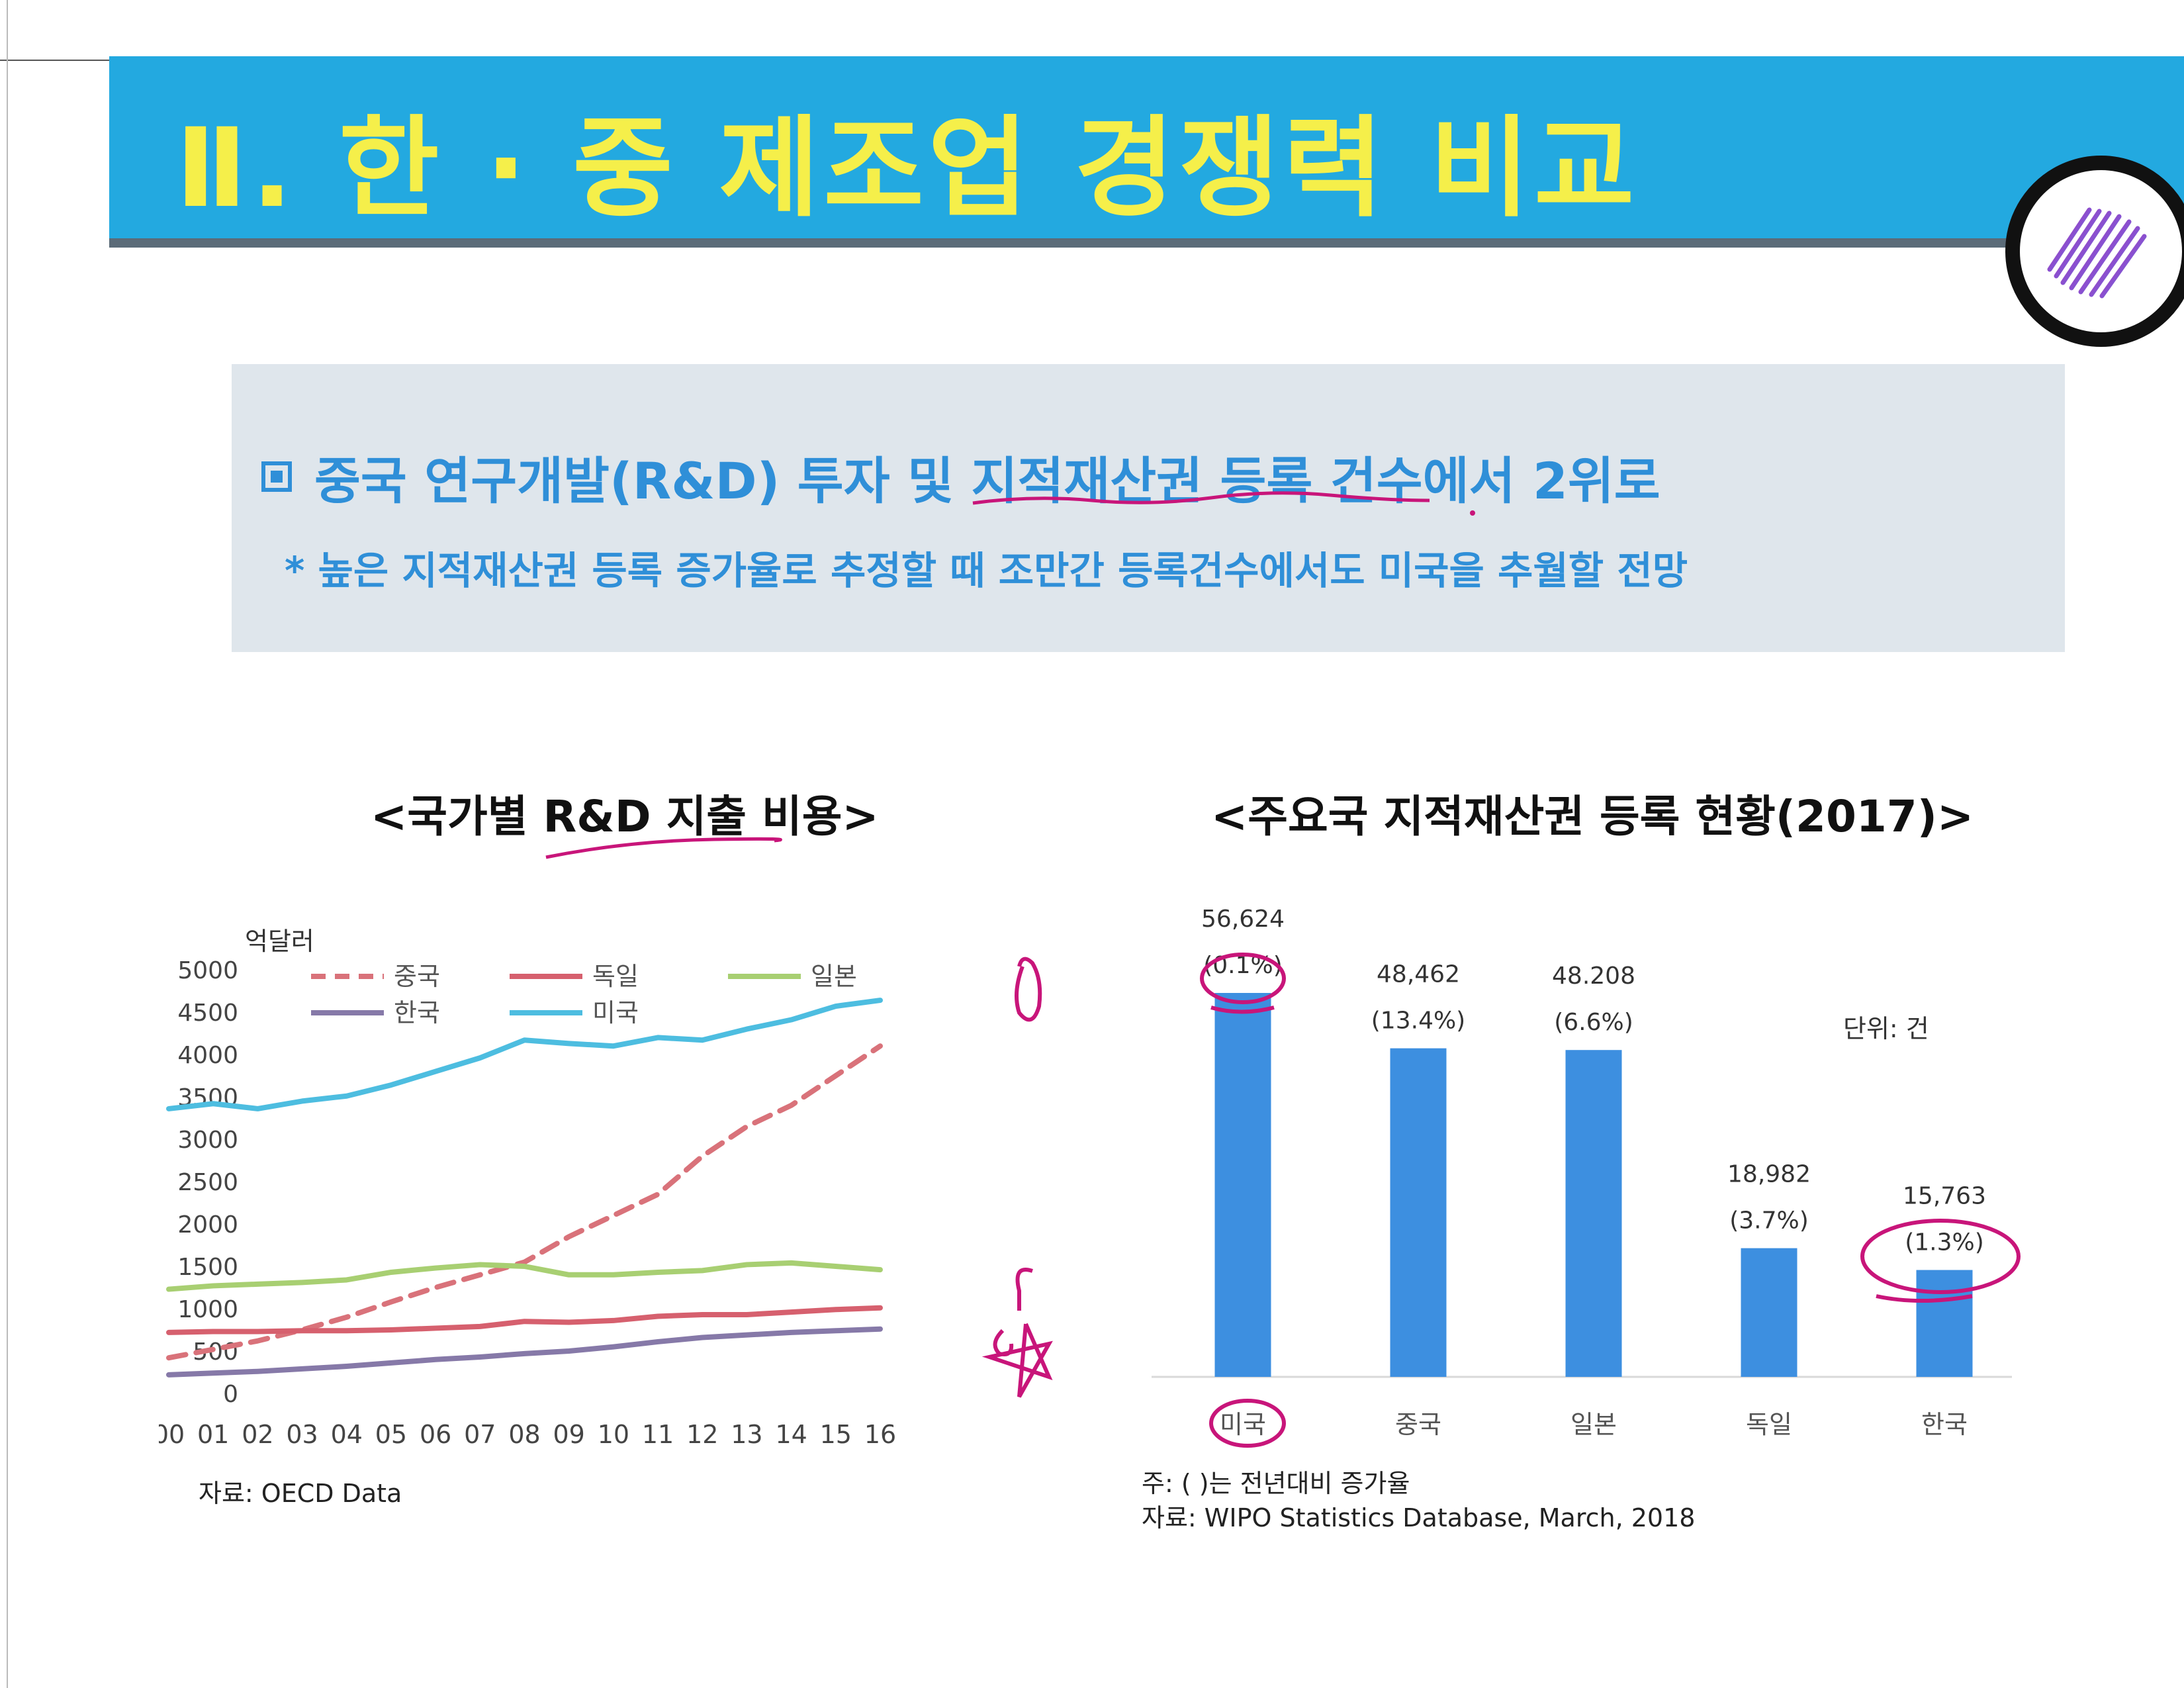  What do you see at coordinates (658, 1434) in the screenshot?
I see `x-tick-label: 11` at bounding box center [658, 1434].